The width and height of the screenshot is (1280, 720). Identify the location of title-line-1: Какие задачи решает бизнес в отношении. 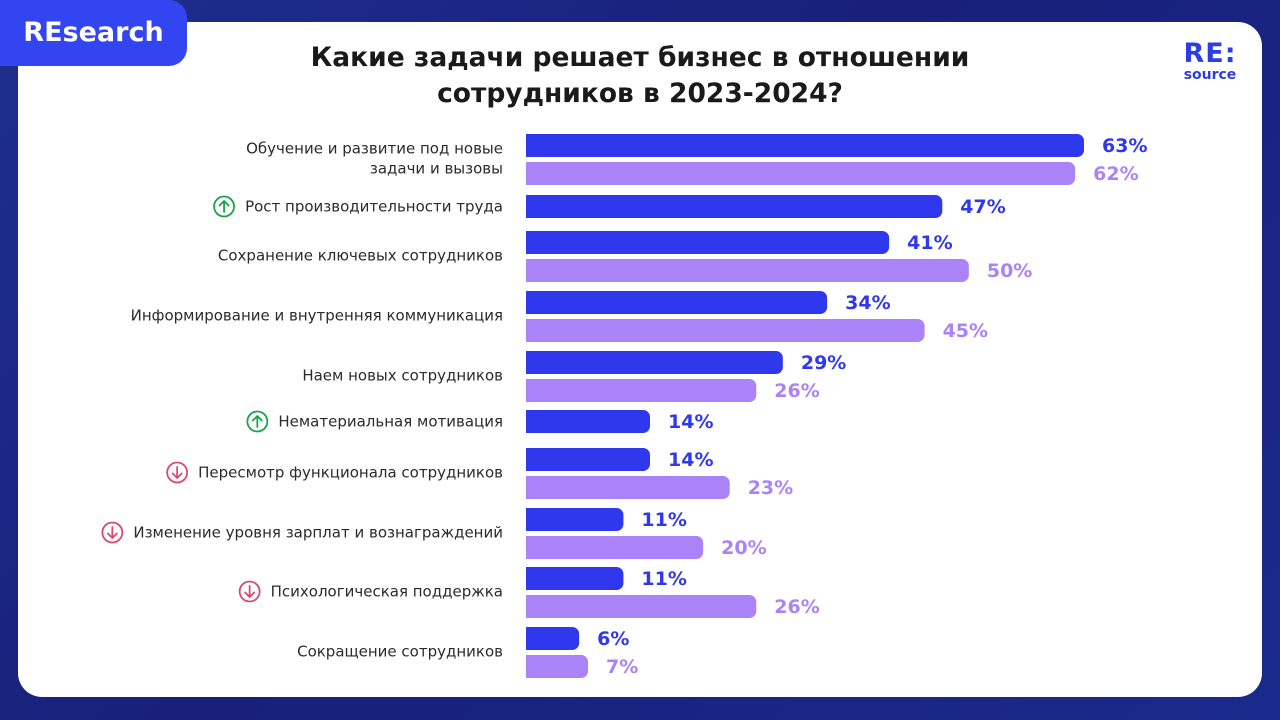
(640, 57).